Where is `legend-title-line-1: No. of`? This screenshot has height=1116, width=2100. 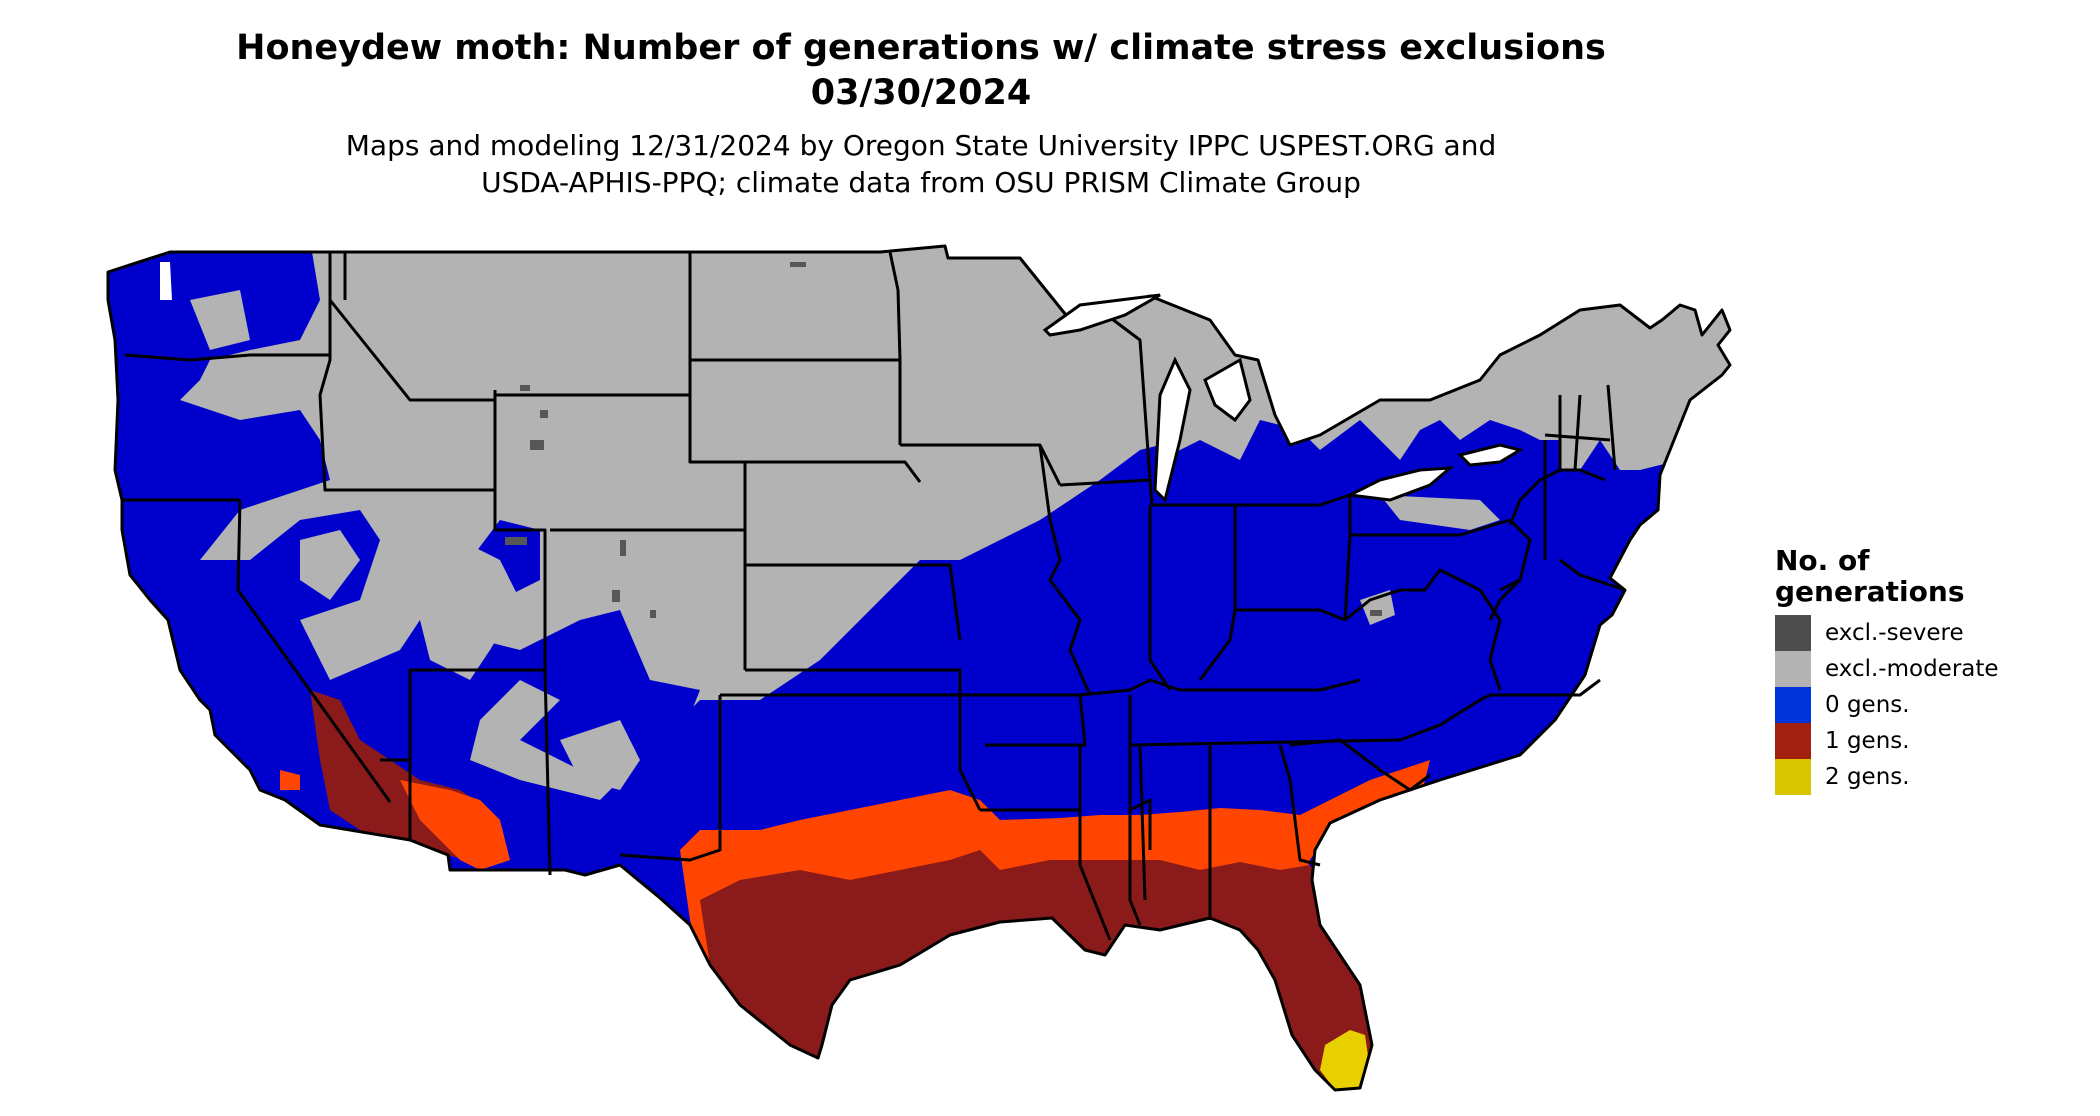
legend-title-line-1: No. of is located at coordinates (1822, 560).